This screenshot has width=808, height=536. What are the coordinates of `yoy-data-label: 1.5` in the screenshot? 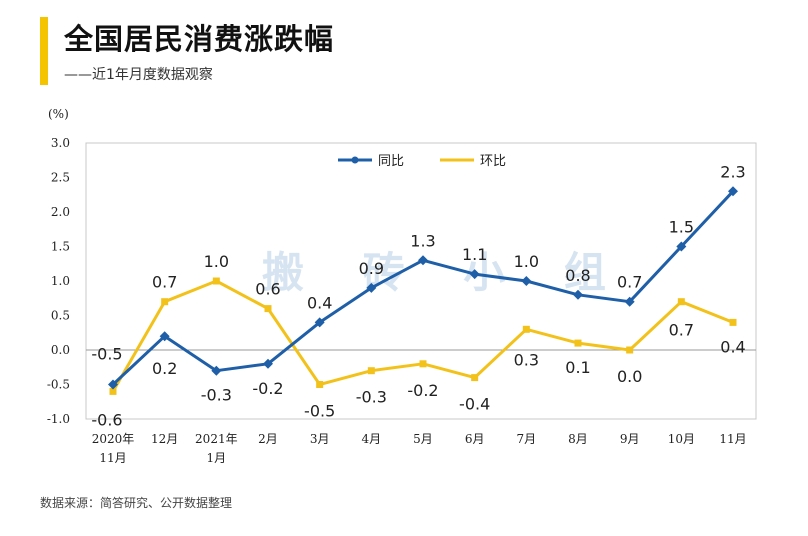 It's located at (681, 227).